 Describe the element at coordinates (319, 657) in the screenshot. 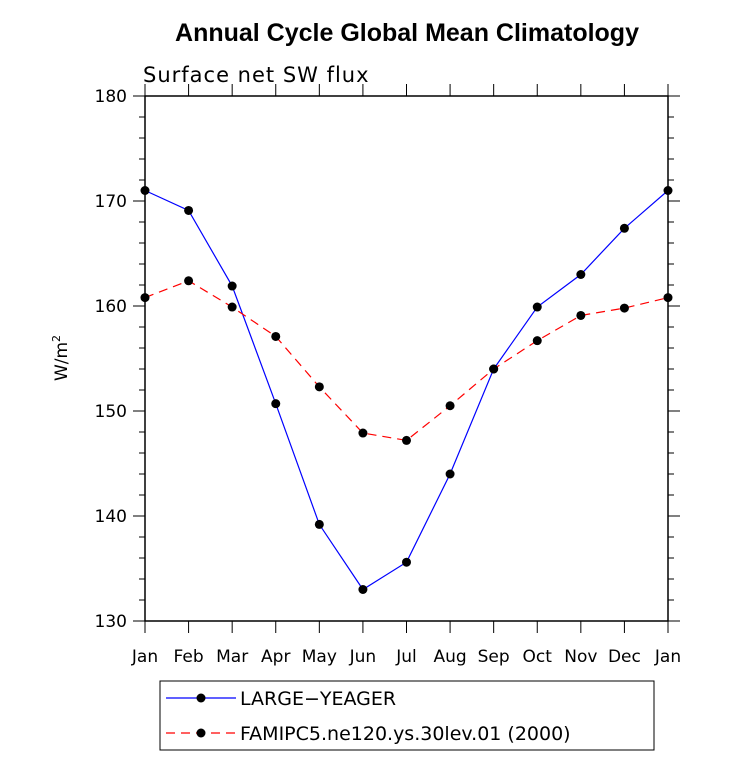

I see `x-tick-label: May` at that location.